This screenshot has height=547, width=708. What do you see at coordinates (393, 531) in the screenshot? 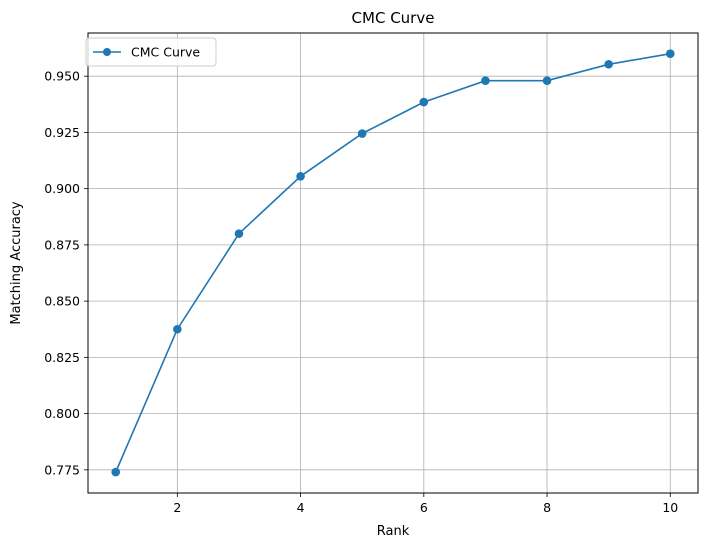
I see `x-axis-label: Rank` at bounding box center [393, 531].